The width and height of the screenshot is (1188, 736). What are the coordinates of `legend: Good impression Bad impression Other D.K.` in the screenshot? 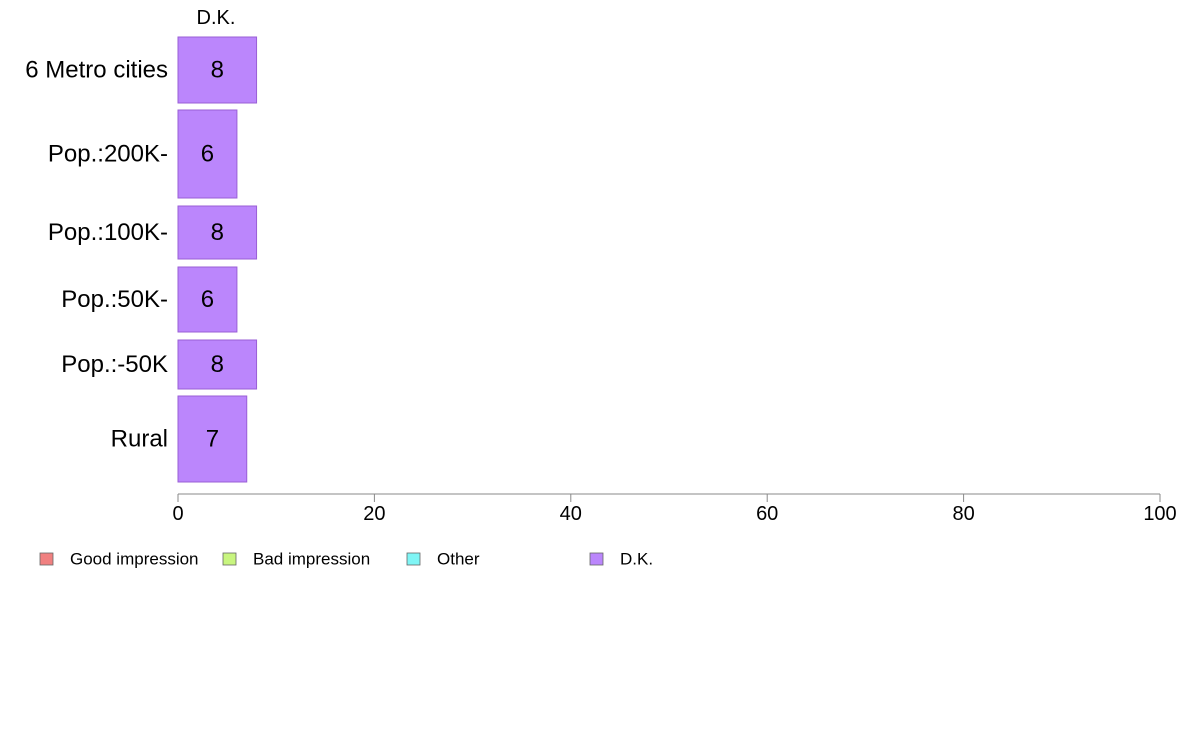 It's located at (346, 559).